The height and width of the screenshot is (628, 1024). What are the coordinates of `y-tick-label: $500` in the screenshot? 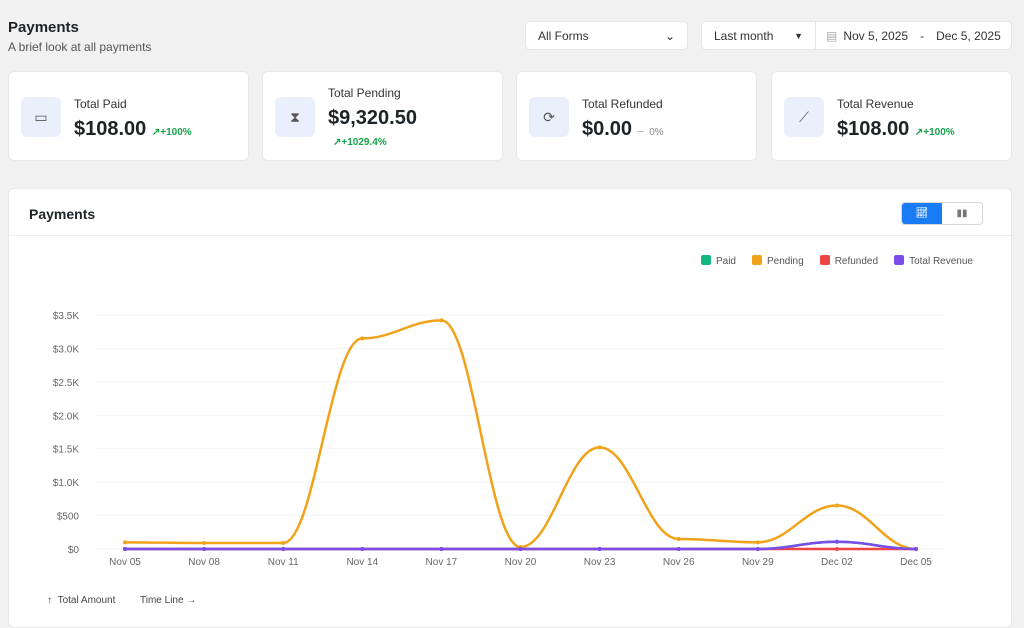 It's located at (68, 517).